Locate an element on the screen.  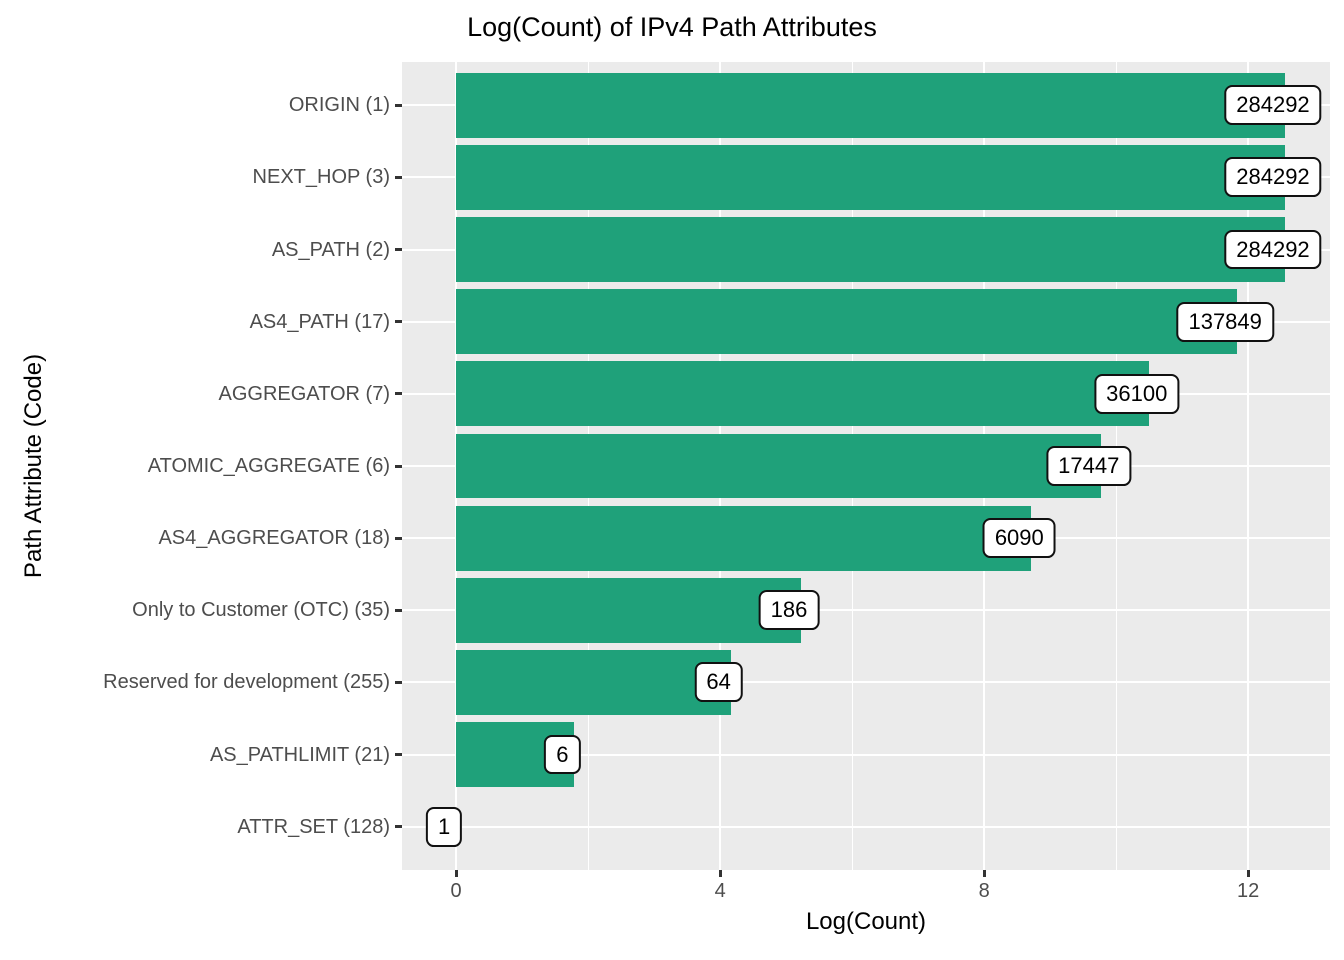
bar-value-label: 137849 is located at coordinates (1225, 321).